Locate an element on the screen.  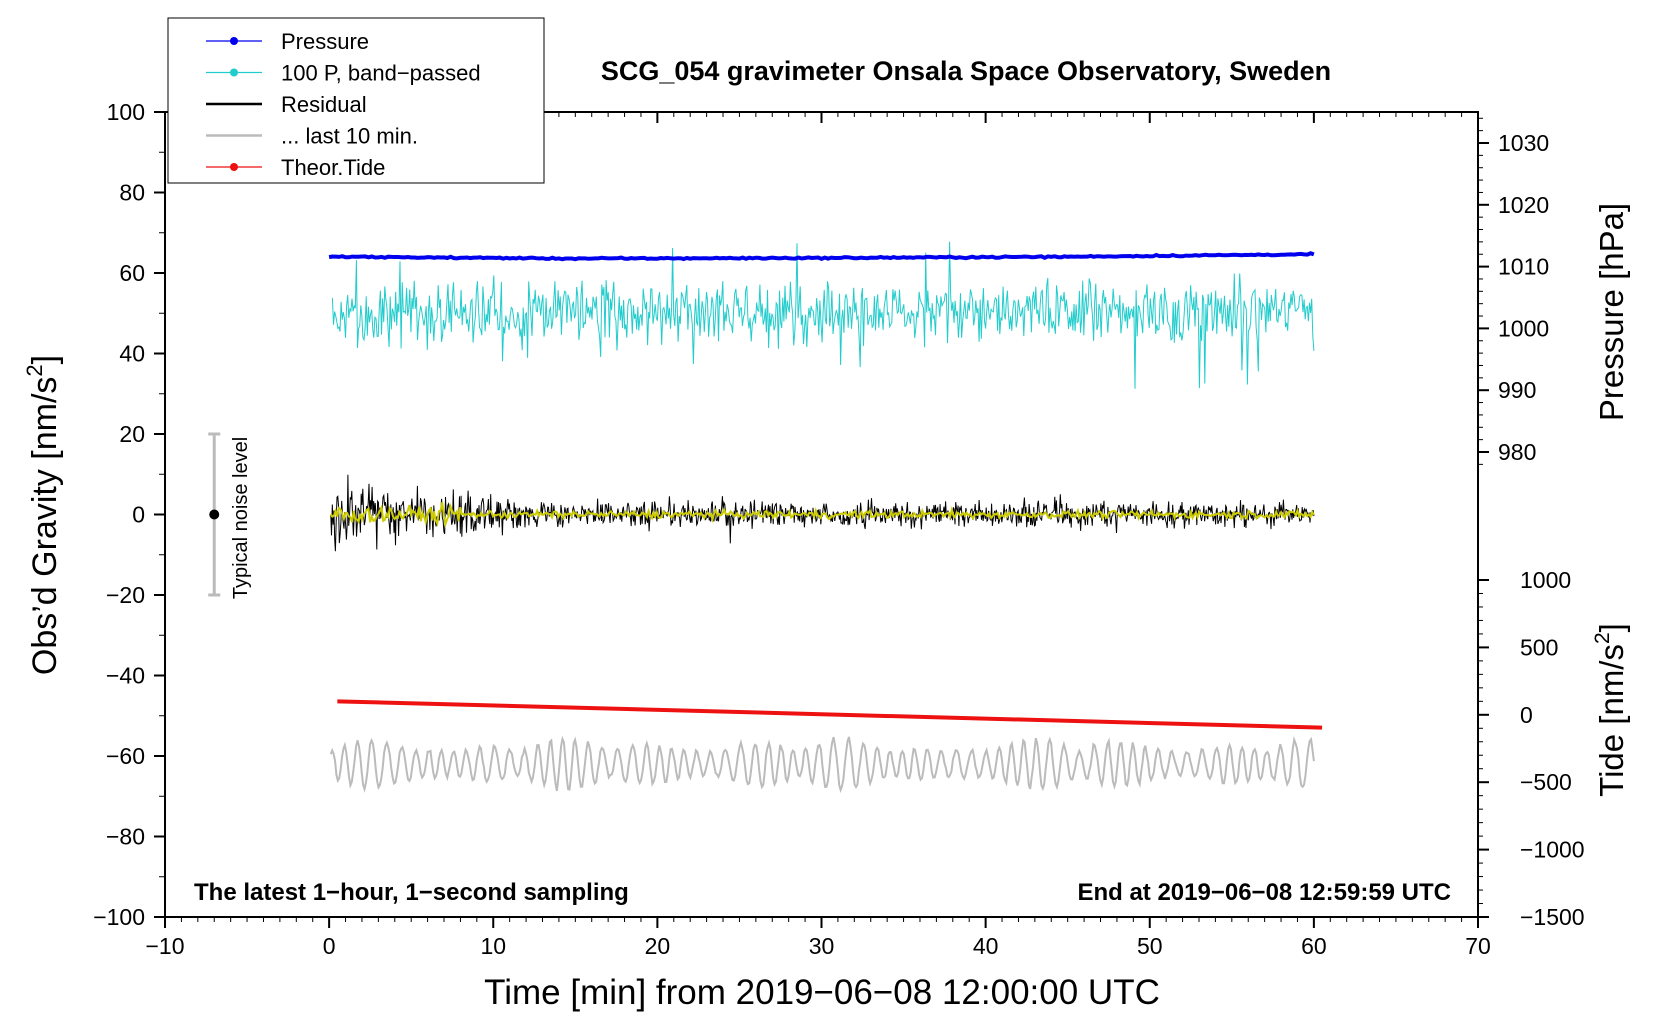
y-tick-label: −40 is located at coordinates (125, 676).